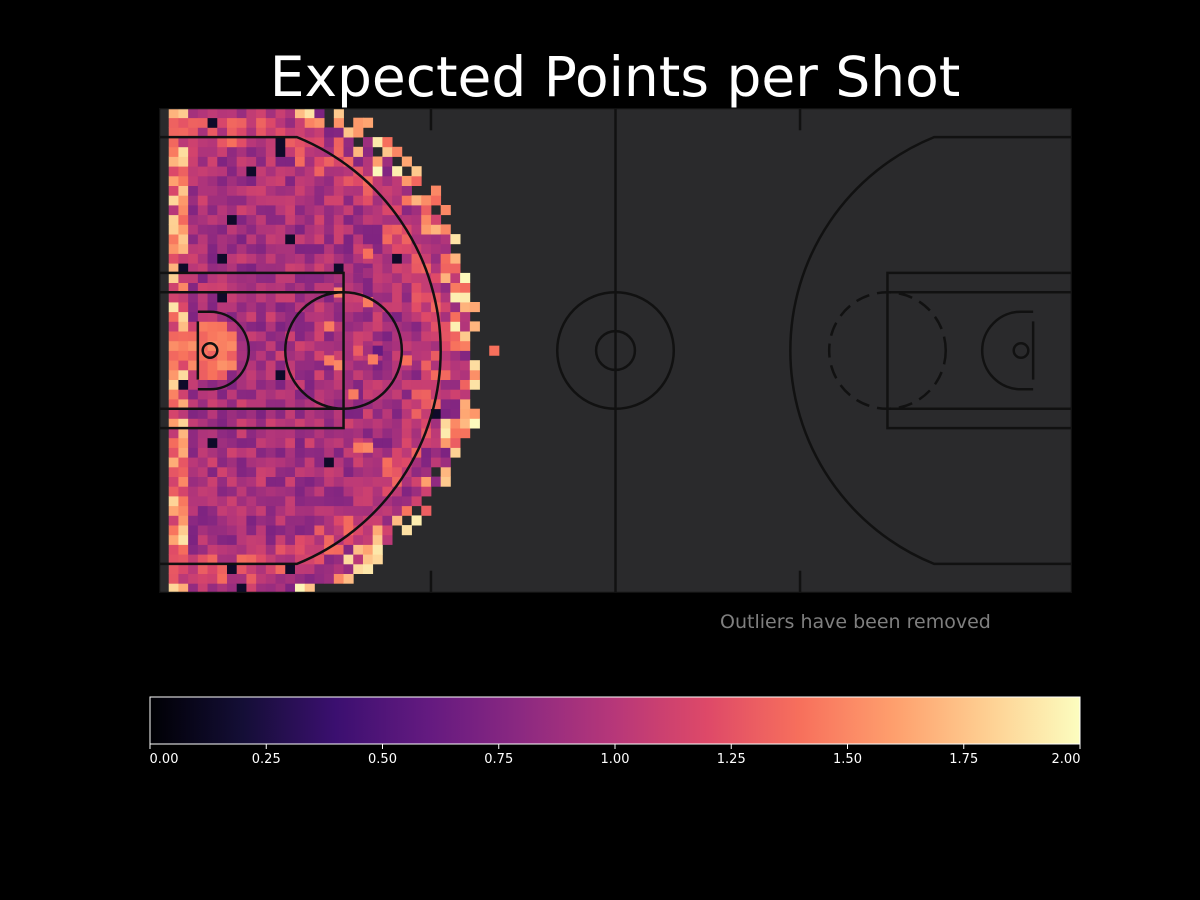 The image size is (1200, 900). Describe the element at coordinates (615, 77) in the screenshot. I see `chart-title: Expected Points per Shot` at that location.